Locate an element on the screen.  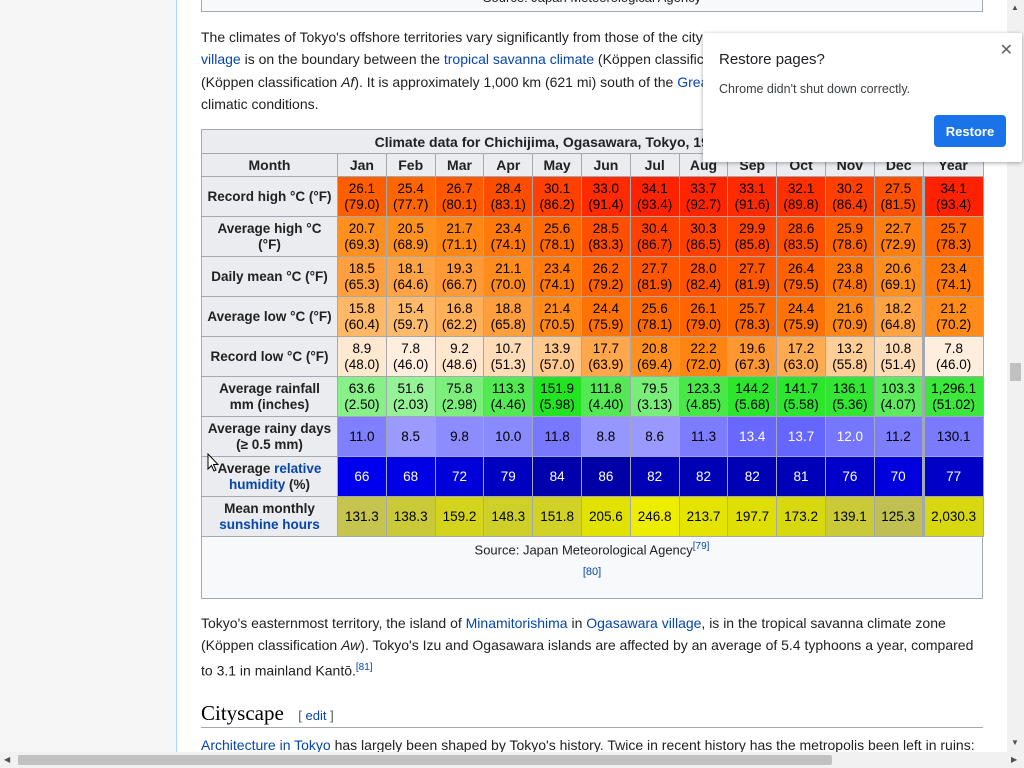
relative-humidity-link: relative humidity is located at coordinates (275, 476).